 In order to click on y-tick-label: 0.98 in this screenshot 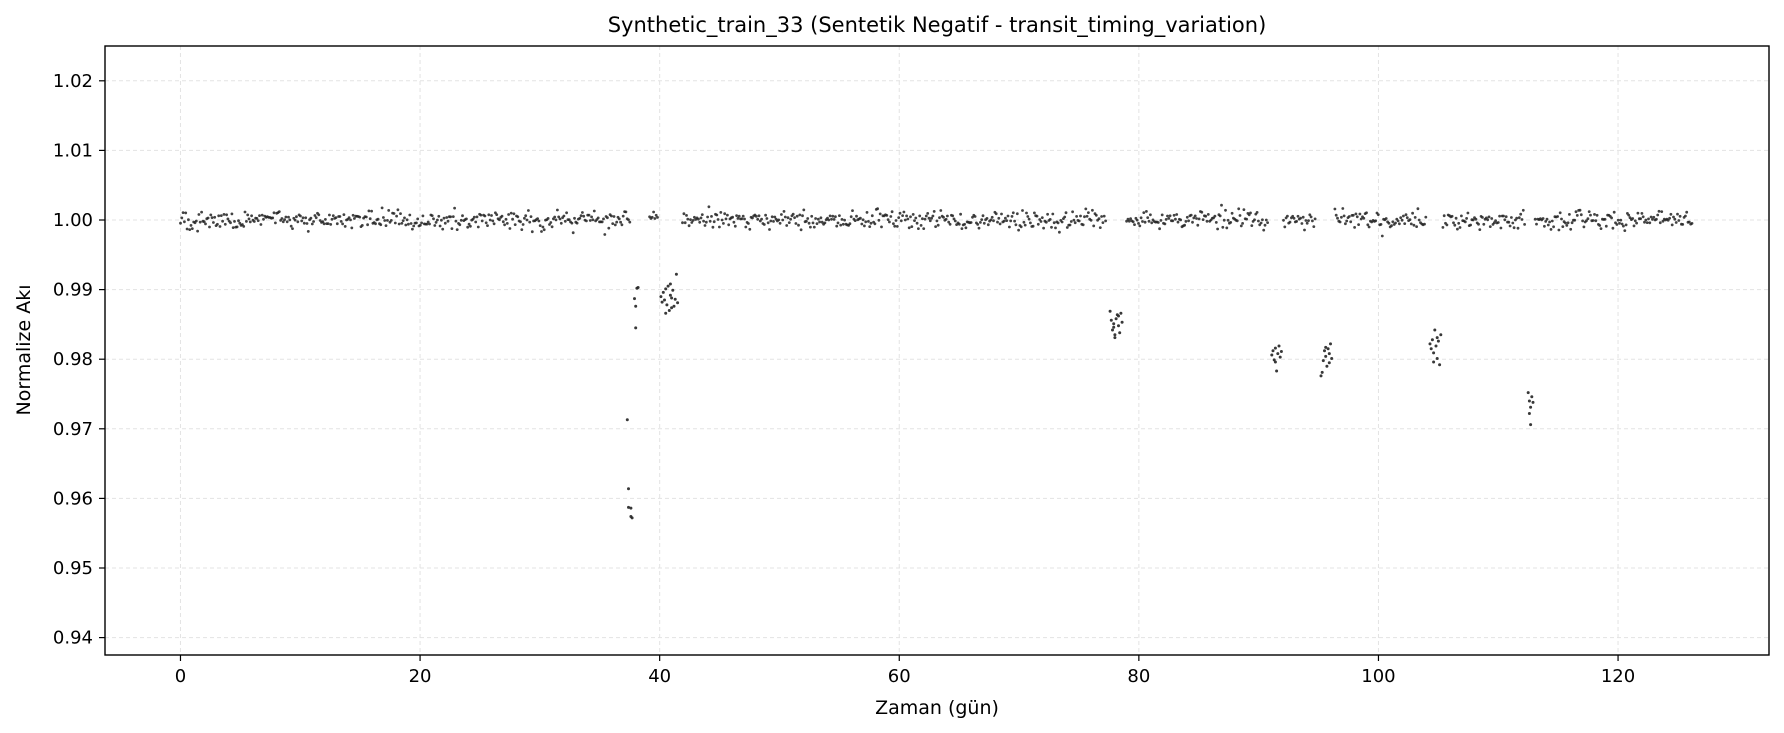, I will do `click(73, 359)`.